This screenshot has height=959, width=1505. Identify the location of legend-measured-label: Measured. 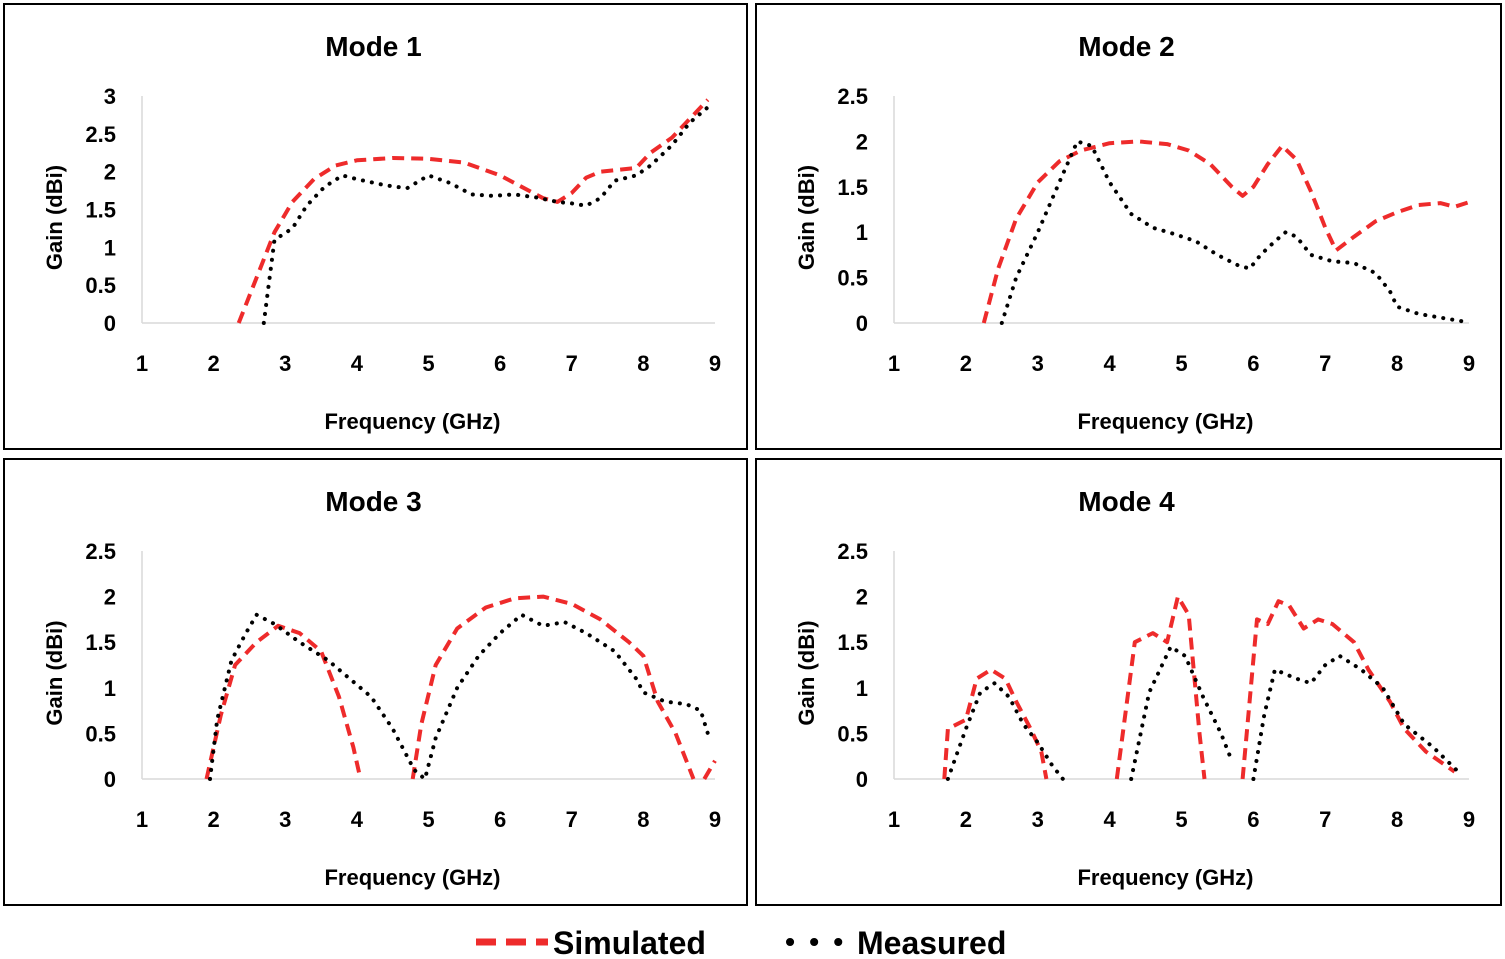
(931, 942).